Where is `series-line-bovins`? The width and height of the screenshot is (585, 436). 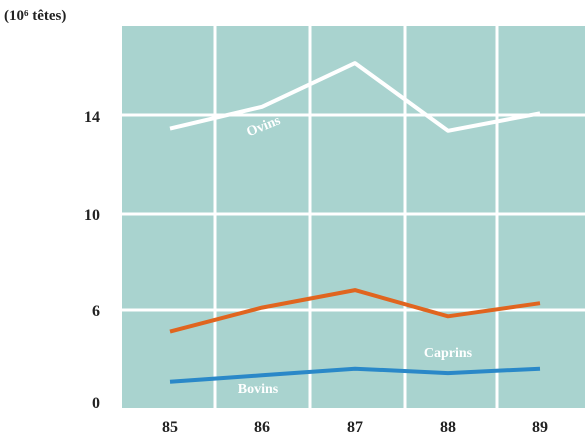
series-line-bovins is located at coordinates (355, 375).